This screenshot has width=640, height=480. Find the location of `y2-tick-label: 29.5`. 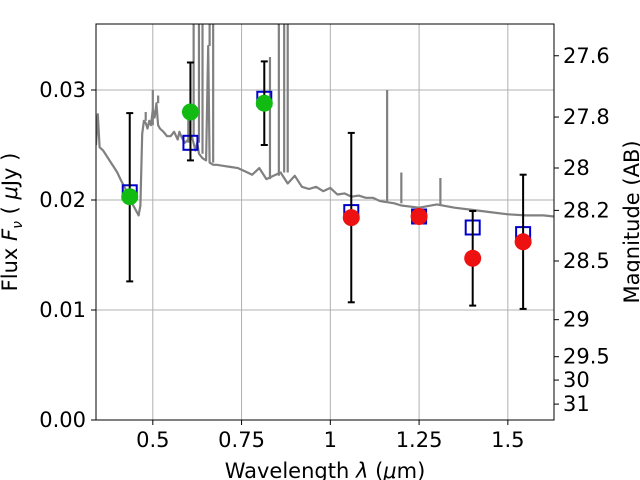

y2-tick-label: 29.5 is located at coordinates (586, 357).